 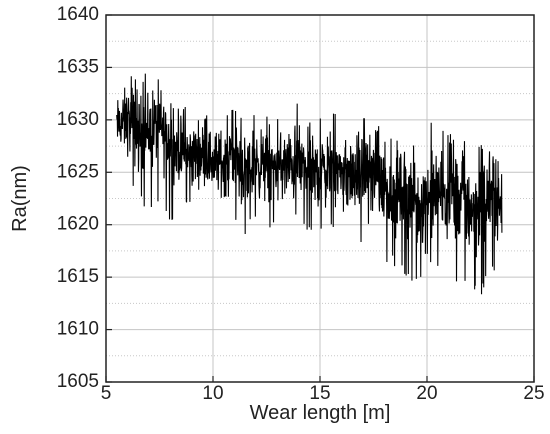 I want to click on y-tick-label: 1610, so click(x=78, y=329).